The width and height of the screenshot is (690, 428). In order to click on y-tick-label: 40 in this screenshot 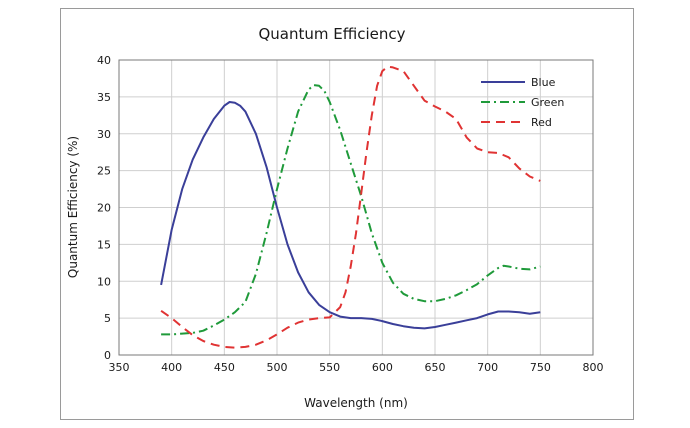, I will do `click(104, 60)`.